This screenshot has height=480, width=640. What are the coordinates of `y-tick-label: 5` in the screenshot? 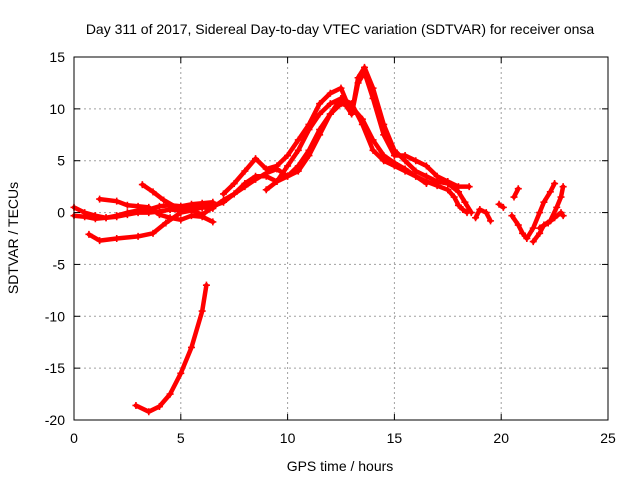 It's located at (61, 161).